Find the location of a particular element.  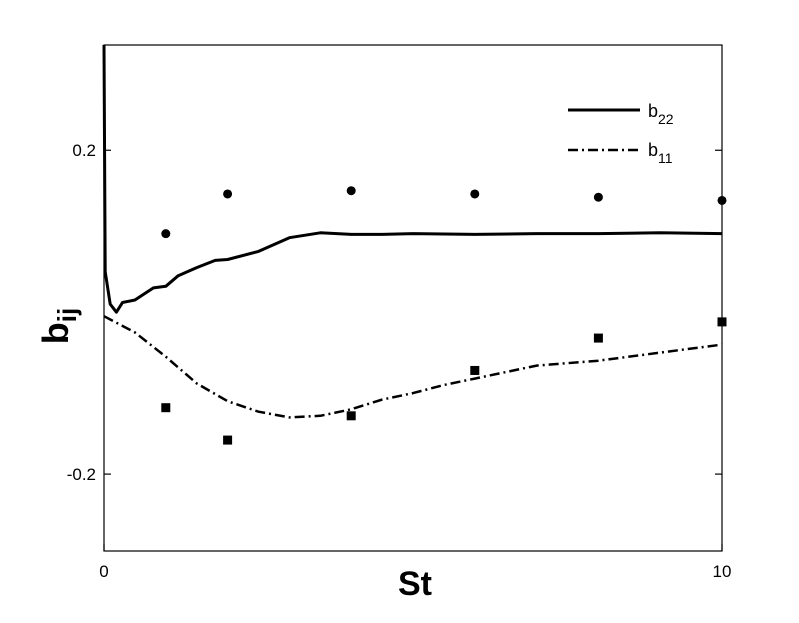

legend: b22 b11 is located at coordinates (621, 133).